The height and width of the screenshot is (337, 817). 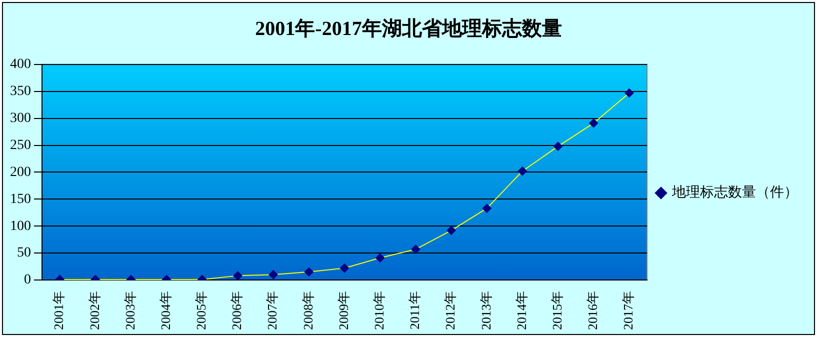 I want to click on x-tick-label: 2007年, so click(x=272, y=310).